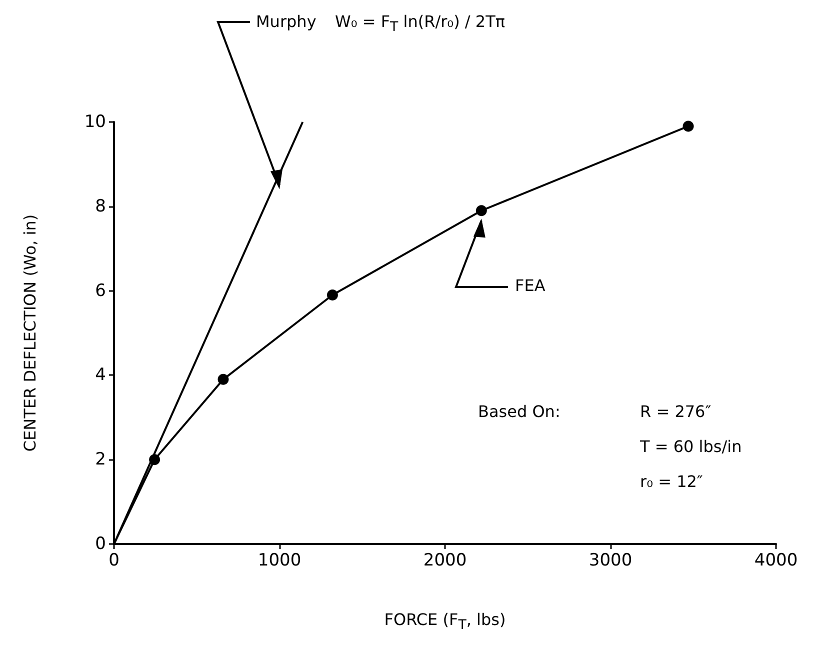  I want to click on text: W₀ = F$_{T}$ ln(R/r₀) / 2Tπ, so click(420, 24).